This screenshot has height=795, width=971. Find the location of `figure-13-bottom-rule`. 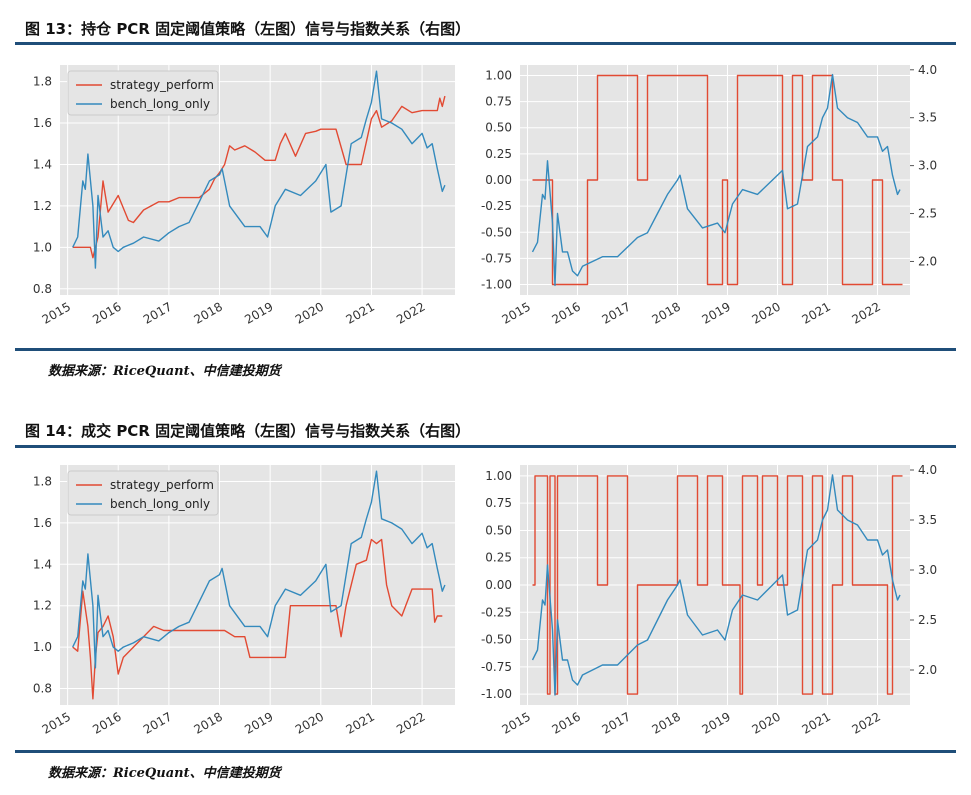

figure-13-bottom-rule is located at coordinates (485, 349).